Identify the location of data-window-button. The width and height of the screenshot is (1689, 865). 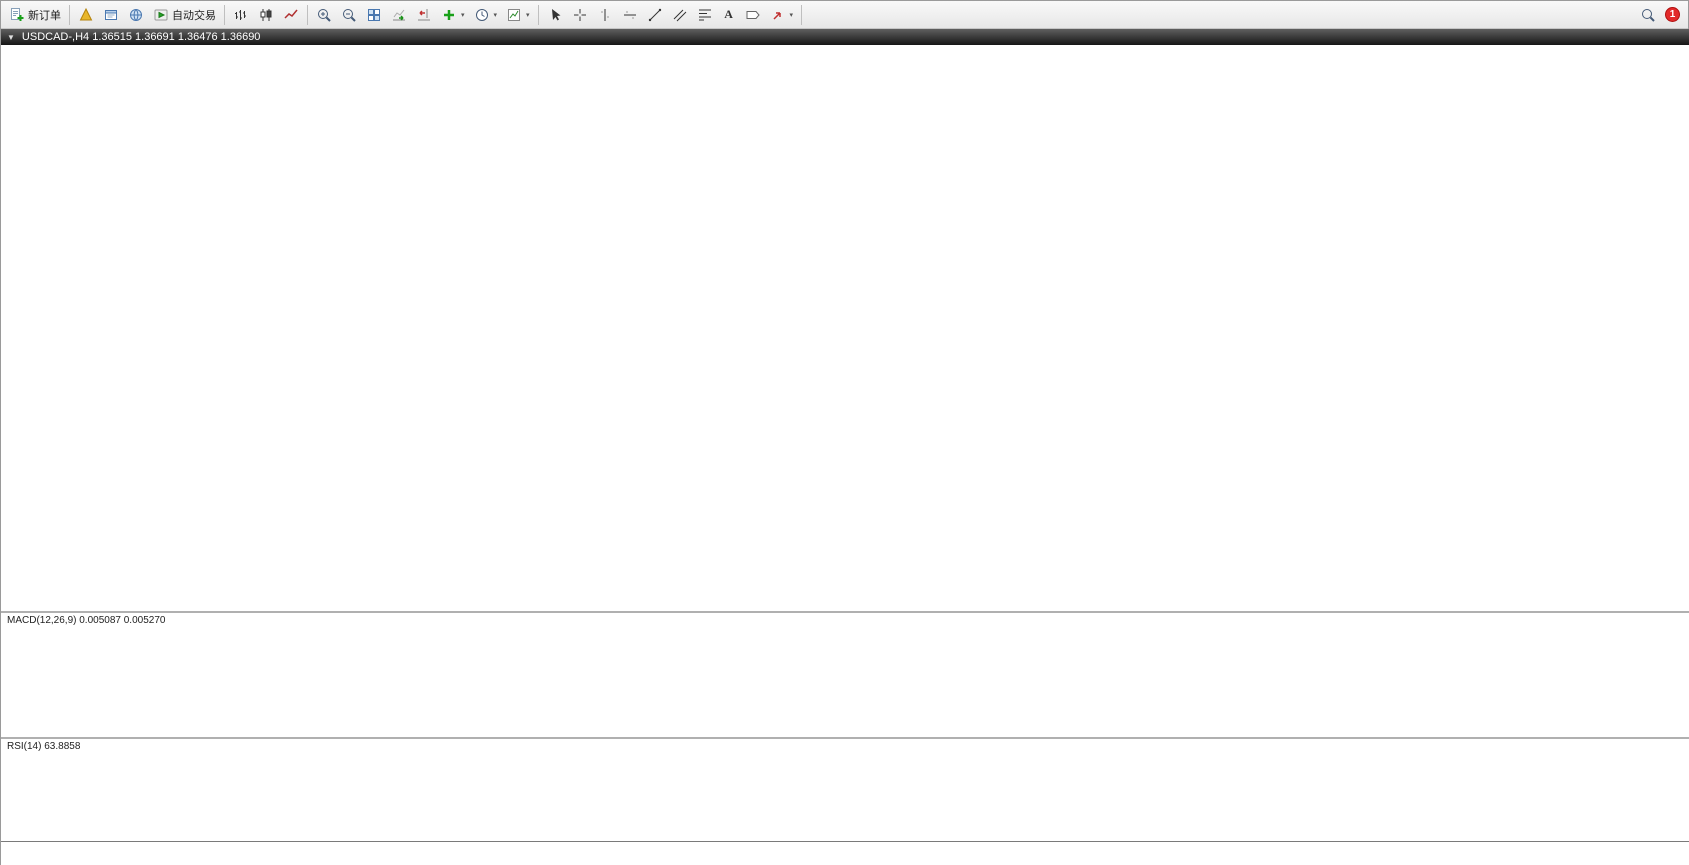
(111, 15).